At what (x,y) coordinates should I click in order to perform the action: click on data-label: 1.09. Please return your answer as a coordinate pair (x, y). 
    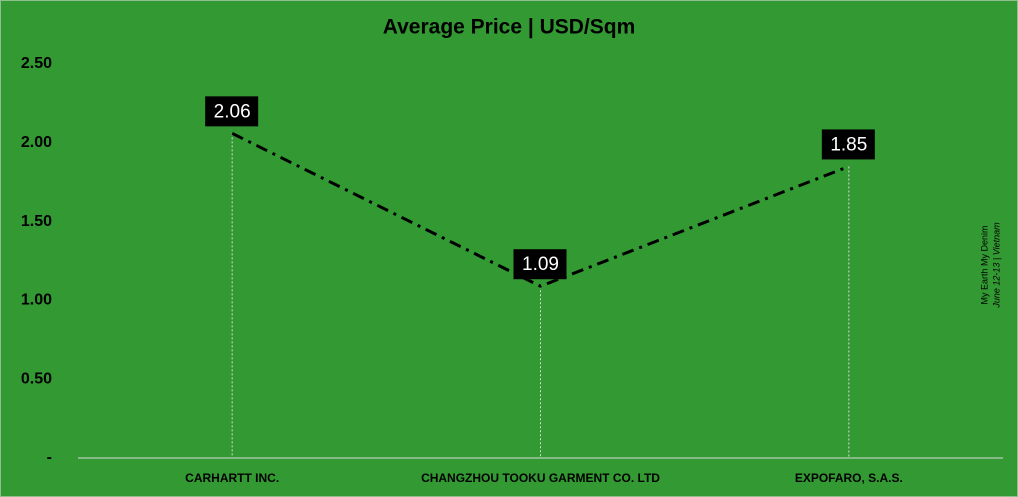
    Looking at the image, I should click on (540, 264).